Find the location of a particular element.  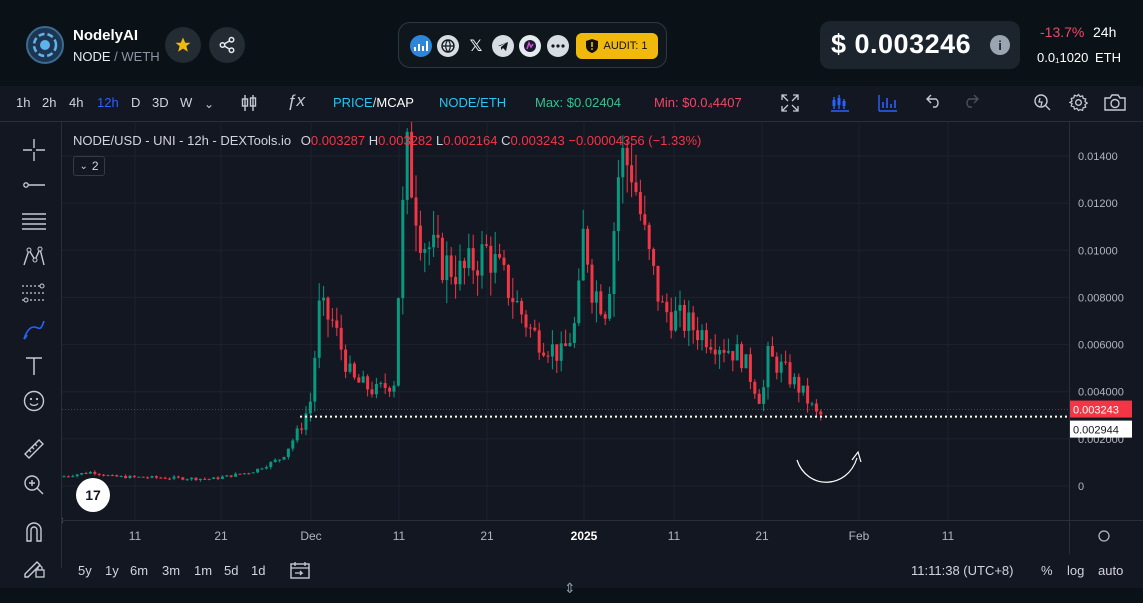

range-1y: 1y is located at coordinates (112, 570).